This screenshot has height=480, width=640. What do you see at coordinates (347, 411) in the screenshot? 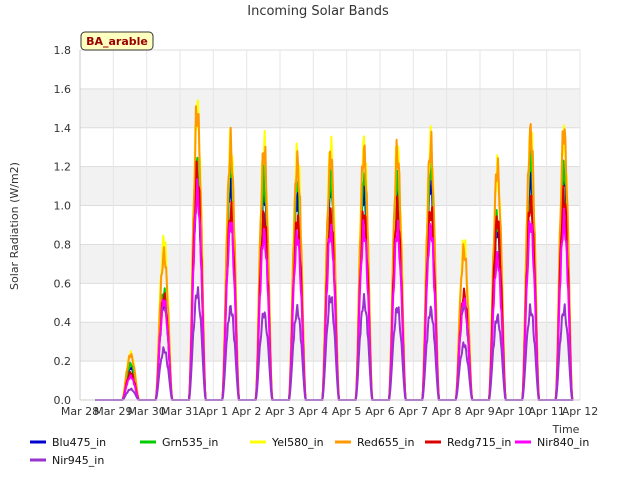
I see `x-tick-label: Apr 5` at bounding box center [347, 411].